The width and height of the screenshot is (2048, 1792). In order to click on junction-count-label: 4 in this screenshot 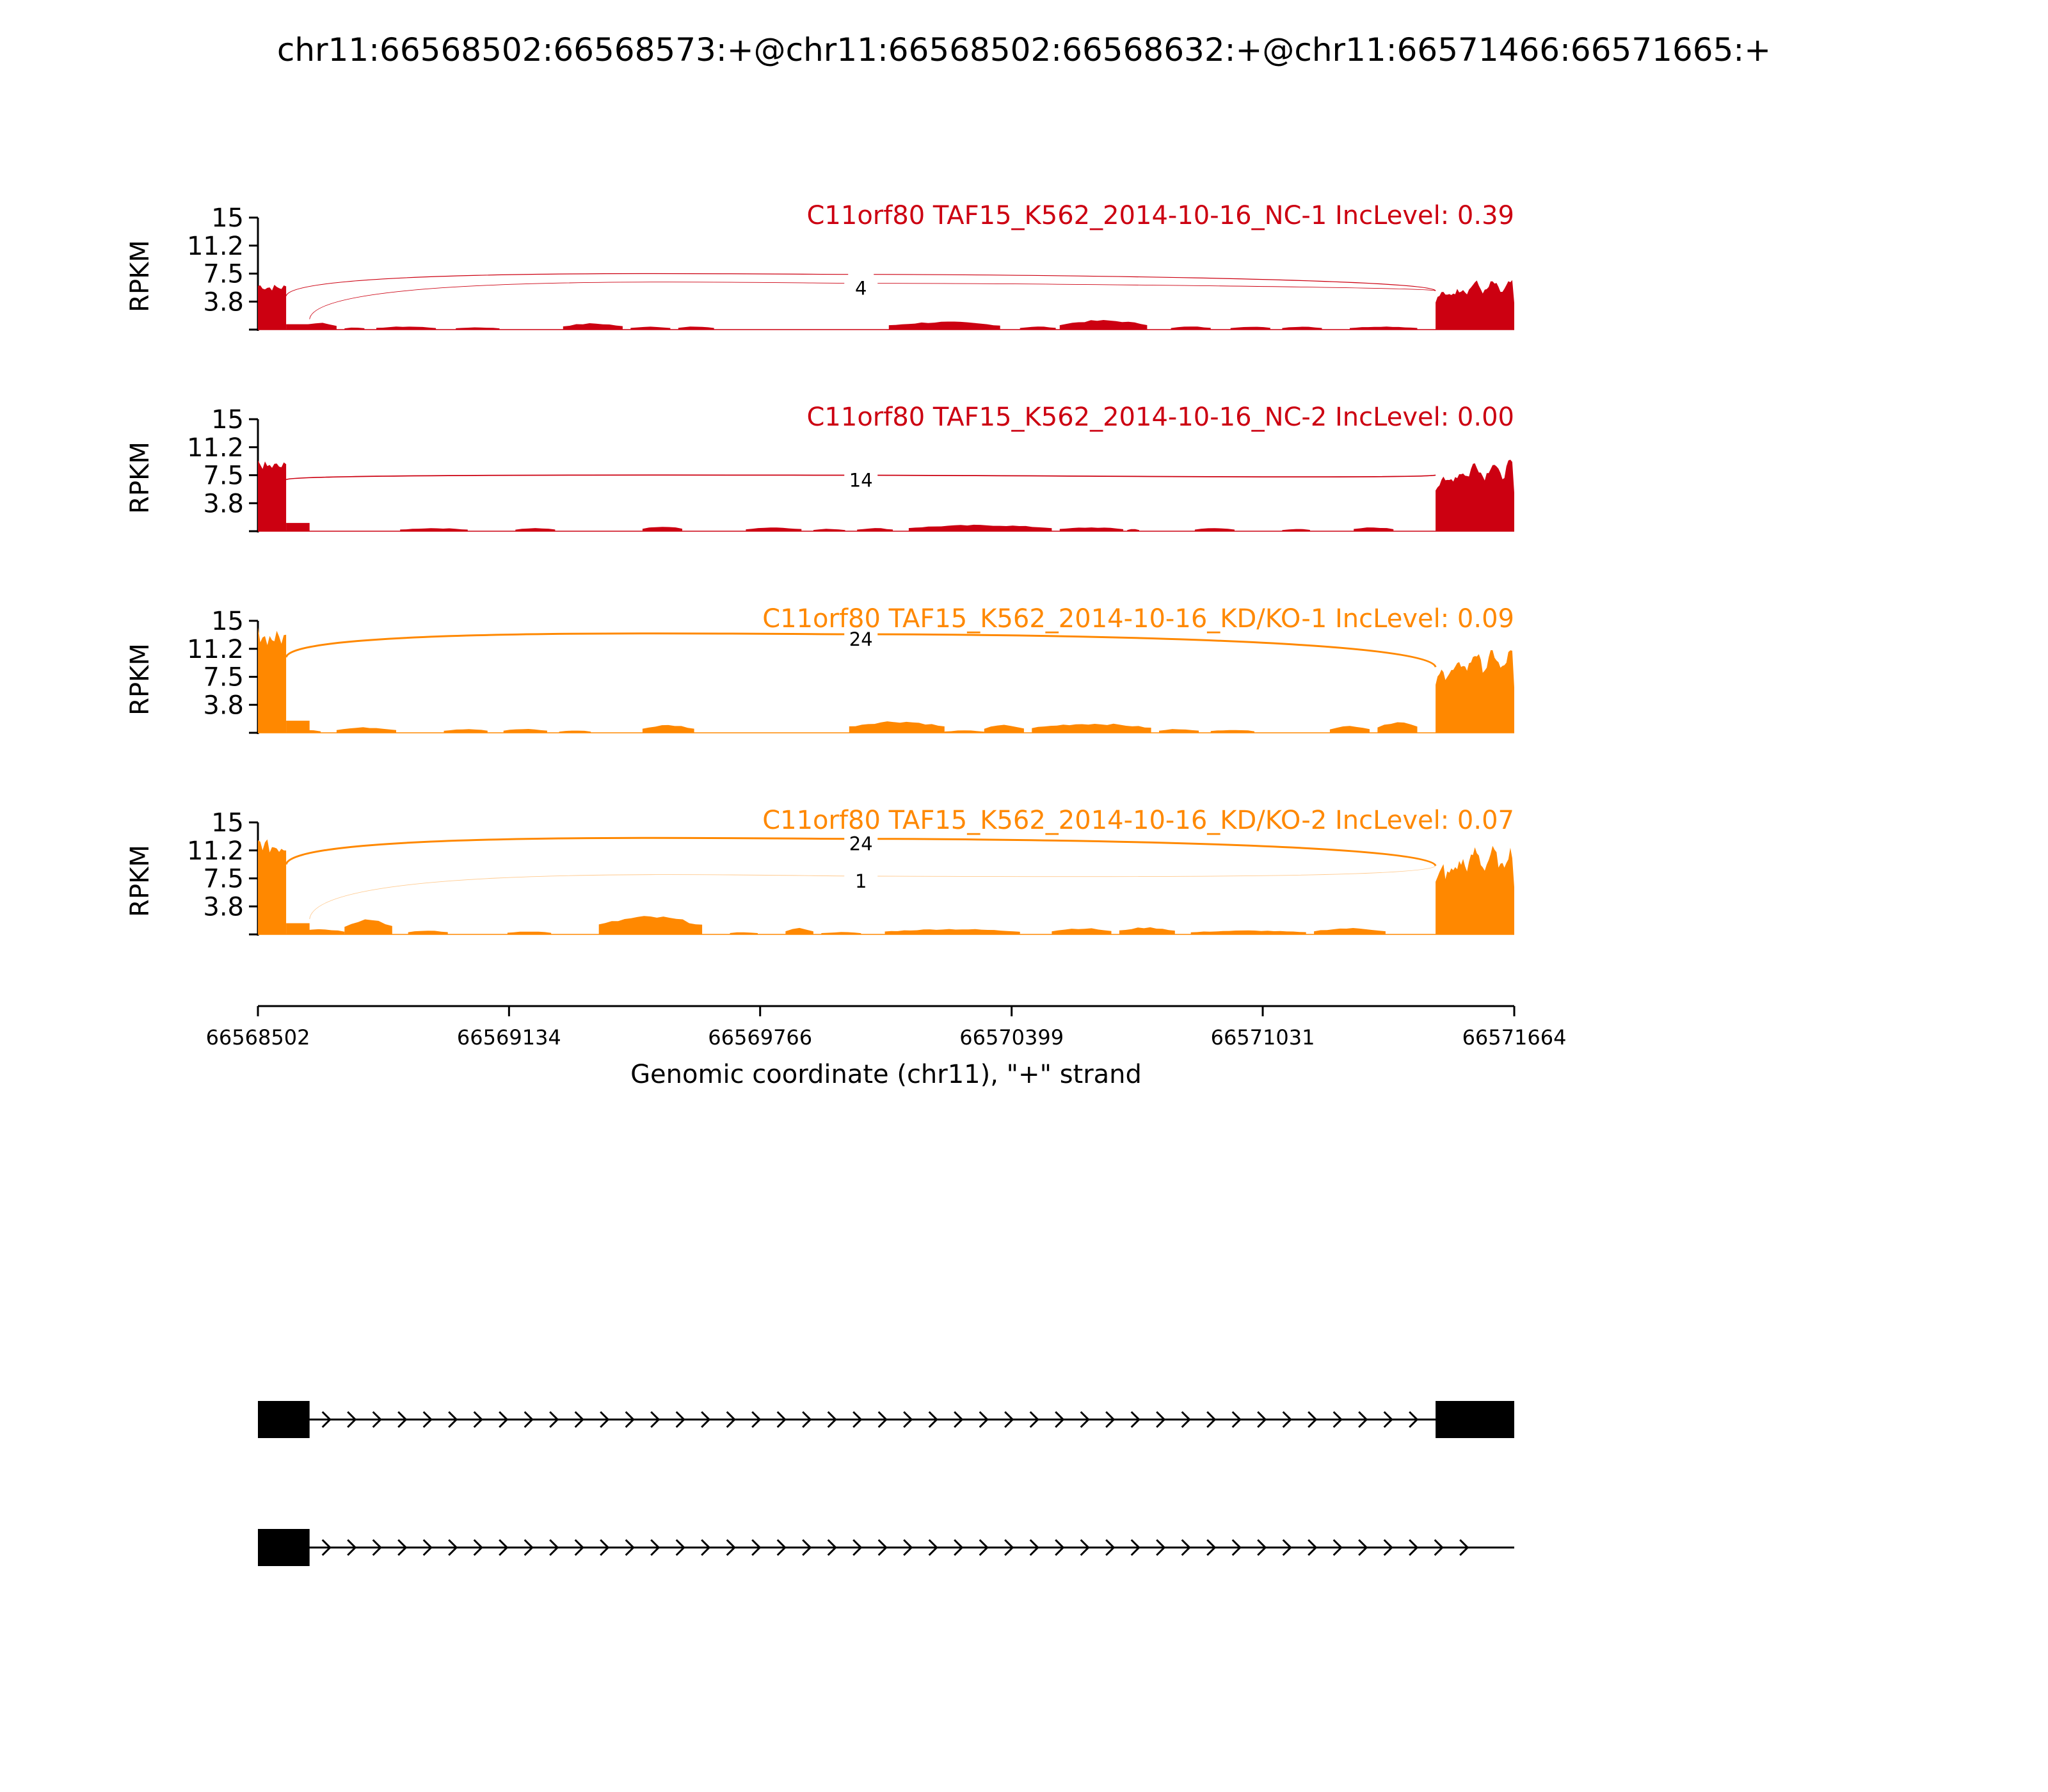, I will do `click(861, 289)`.